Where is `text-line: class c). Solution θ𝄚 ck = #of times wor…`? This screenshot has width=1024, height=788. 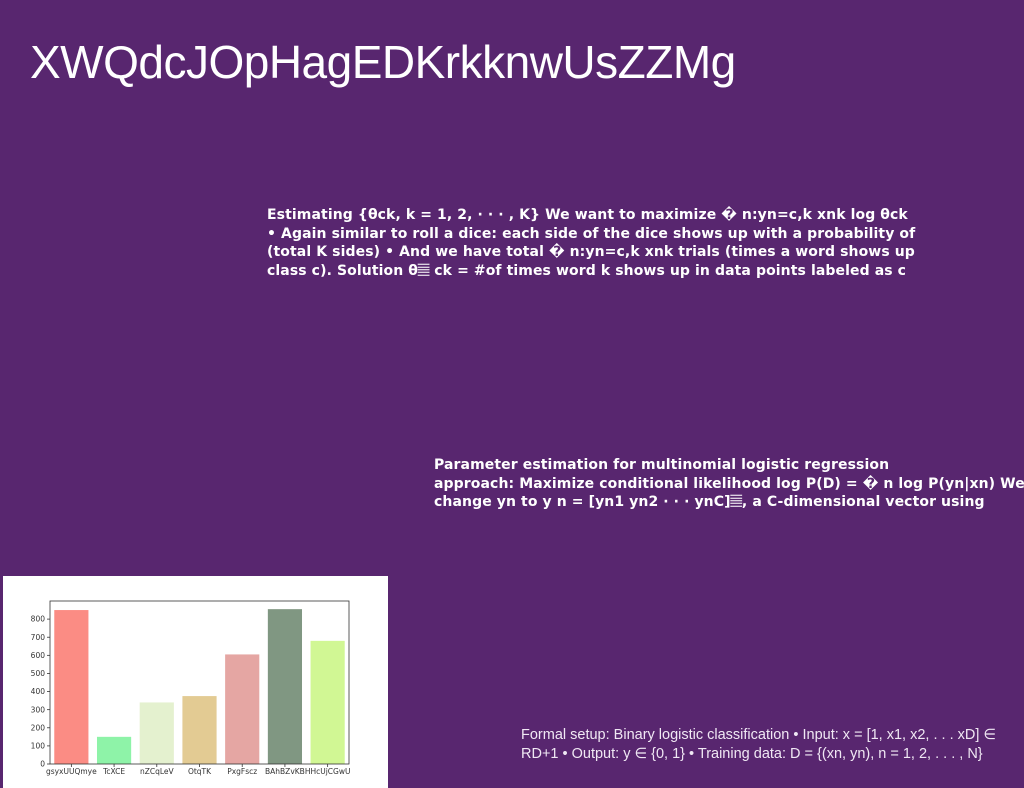
text-line: class c). Solution θ𝄚 ck = #of times wor… is located at coordinates (587, 270).